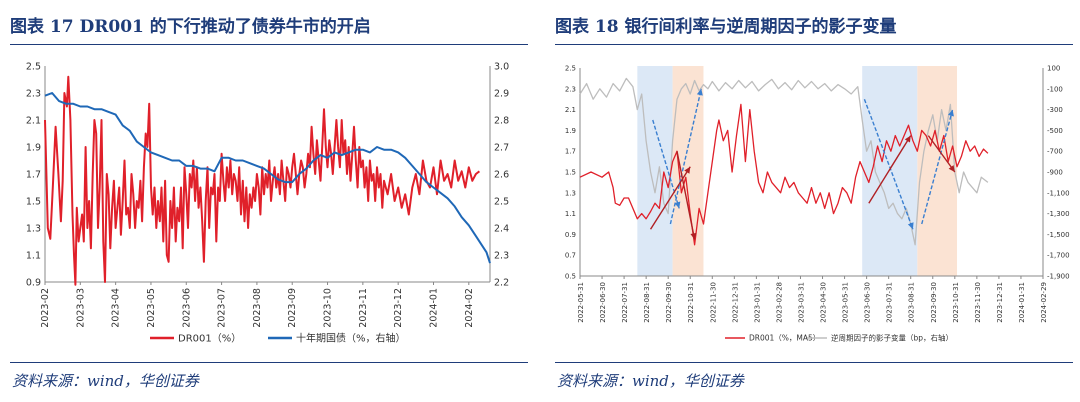 The height and width of the screenshot is (402, 1080). Describe the element at coordinates (956, 302) in the screenshot. I see `x-tick-label: 2023-10-31` at that location.